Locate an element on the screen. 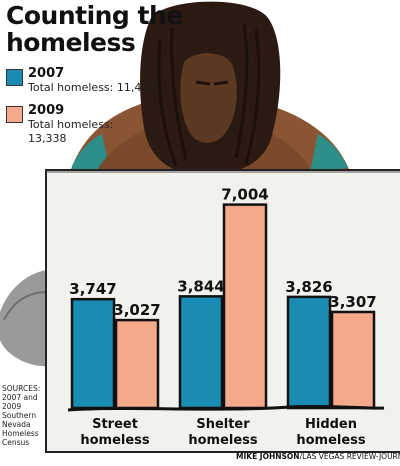  legend-year-2007: 2007 is located at coordinates (46, 73).